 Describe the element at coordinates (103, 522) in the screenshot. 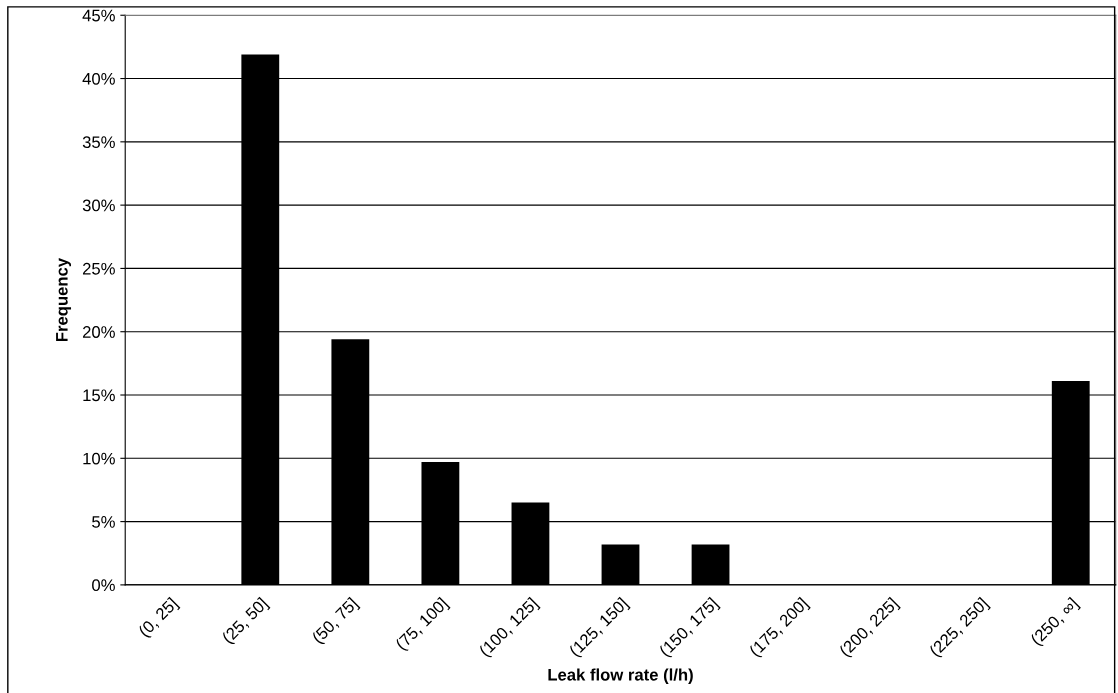

I see `y-tick-label: 5%` at that location.